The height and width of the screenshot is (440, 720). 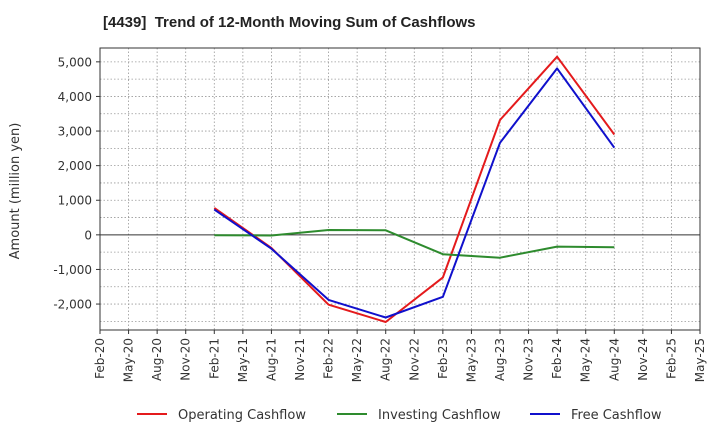 I want to click on y-tick-label: 0, so click(x=88, y=235).